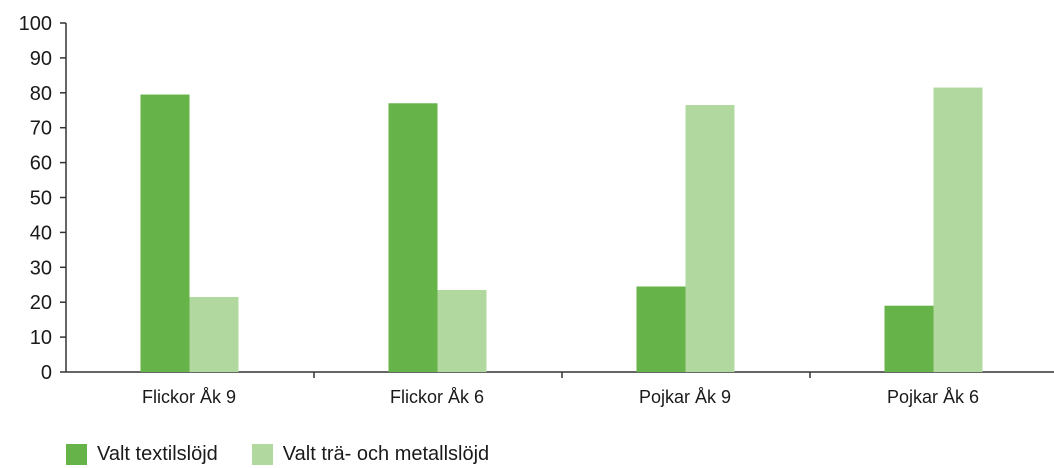 This screenshot has width=1054, height=468. What do you see at coordinates (41, 268) in the screenshot?
I see `y-tick-label: 30` at bounding box center [41, 268].